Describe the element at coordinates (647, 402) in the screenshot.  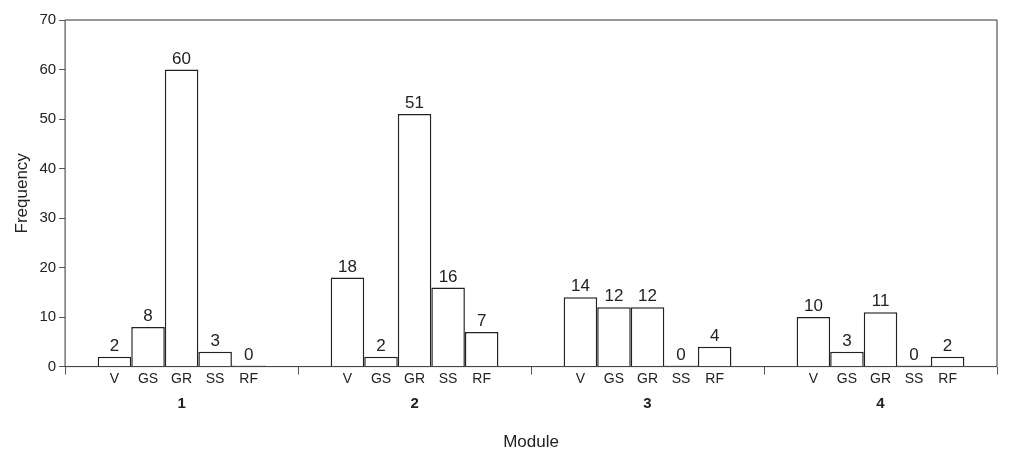
I see `x-tick-label: 3` at that location.